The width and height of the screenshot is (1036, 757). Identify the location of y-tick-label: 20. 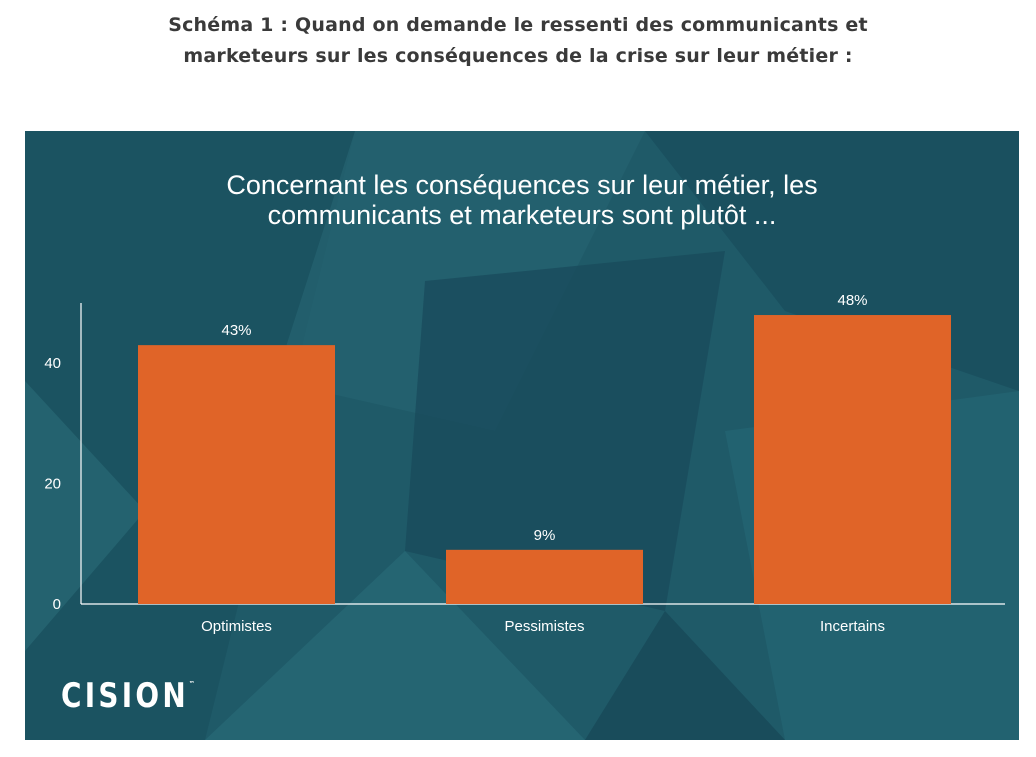
(52, 484).